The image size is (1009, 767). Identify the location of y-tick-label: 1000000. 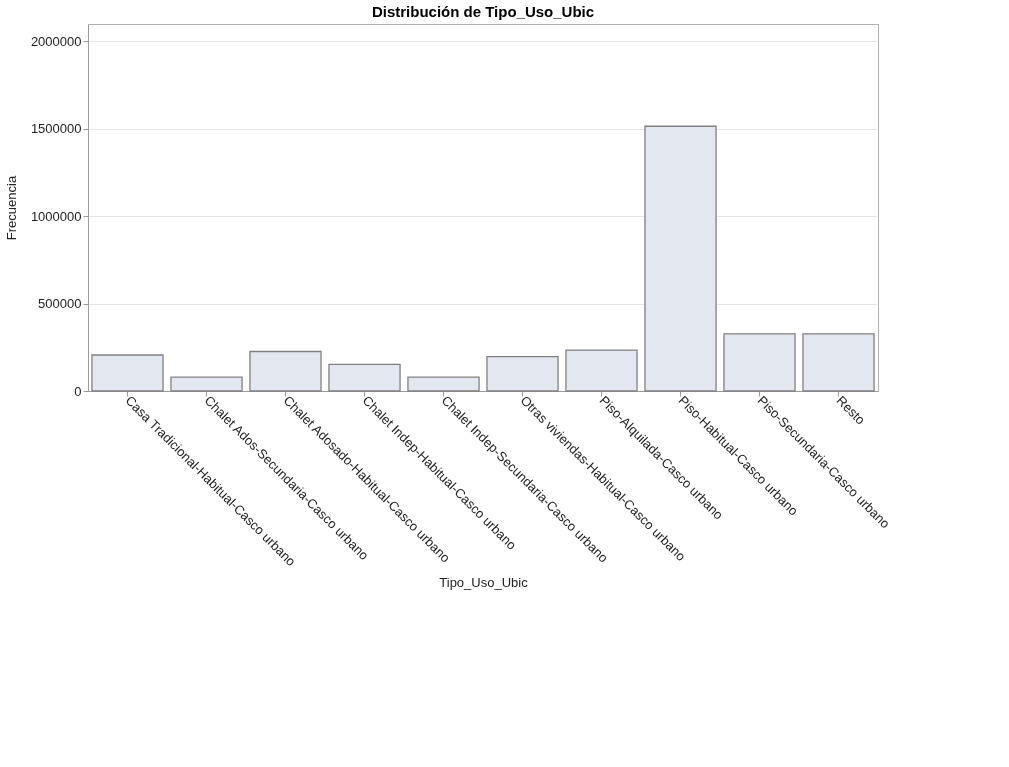
(56, 216).